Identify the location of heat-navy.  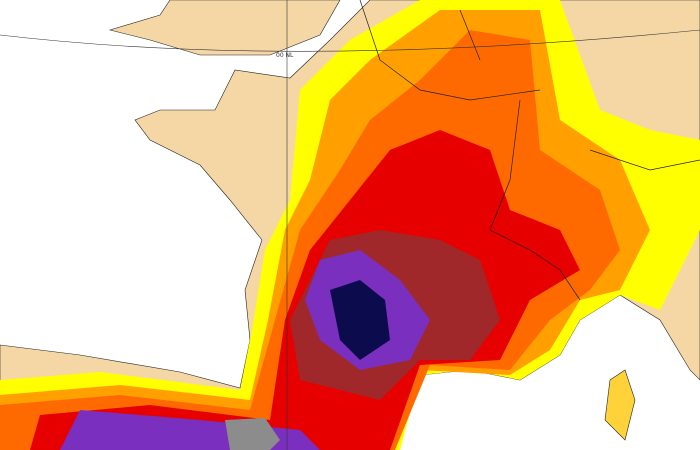
(360, 320).